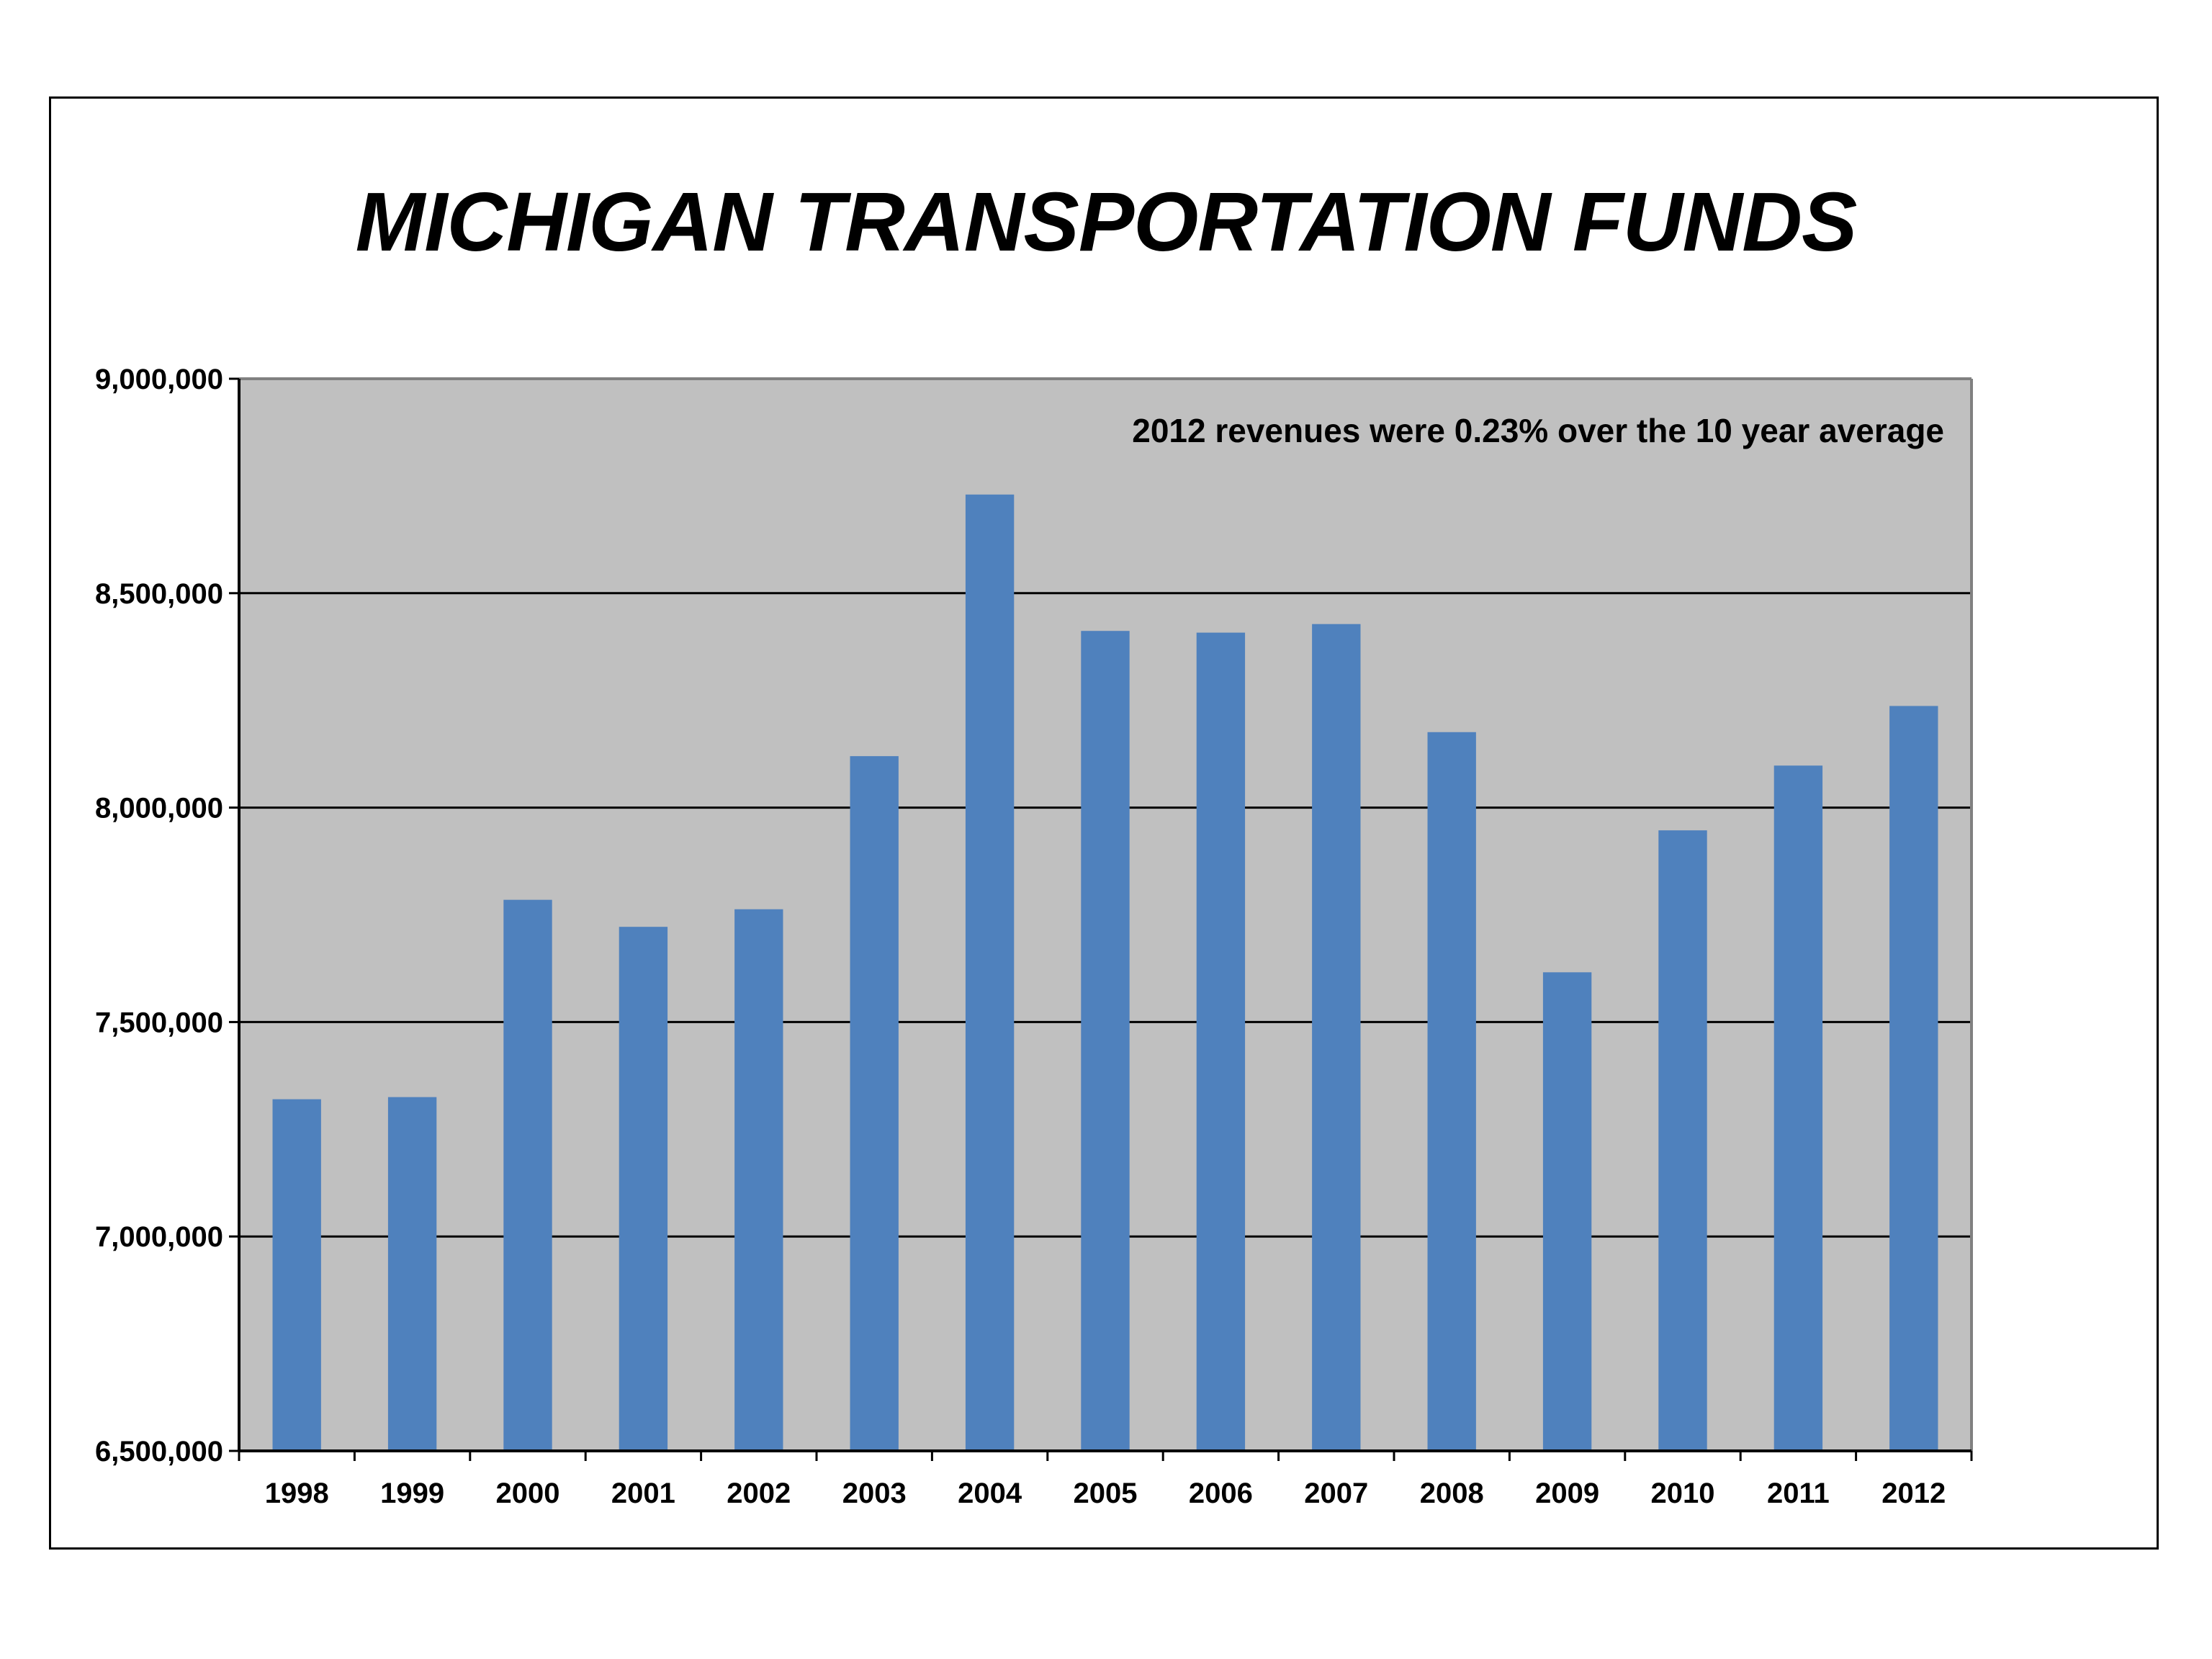 This screenshot has height=1659, width=2212. Describe the element at coordinates (1221, 1041) in the screenshot. I see `bar-2006` at that location.